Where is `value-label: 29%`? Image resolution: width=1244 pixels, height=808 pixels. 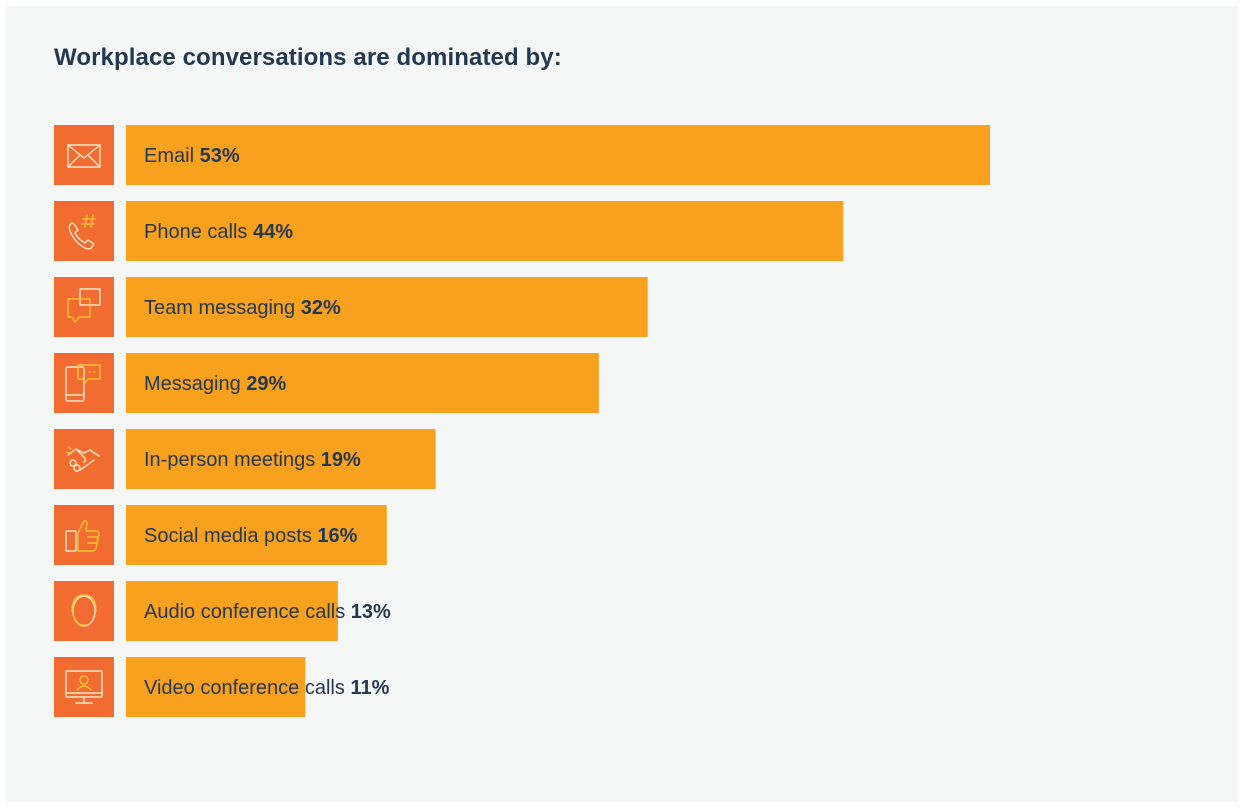
value-label: 29% is located at coordinates (266, 384).